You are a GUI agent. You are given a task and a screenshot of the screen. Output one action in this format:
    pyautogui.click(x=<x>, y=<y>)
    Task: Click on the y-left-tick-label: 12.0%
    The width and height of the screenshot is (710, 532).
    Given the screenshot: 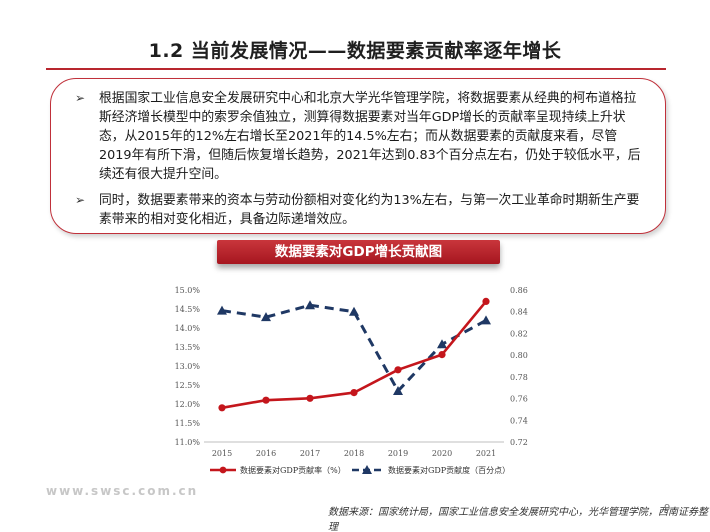 What is the action you would take?
    pyautogui.click(x=188, y=404)
    